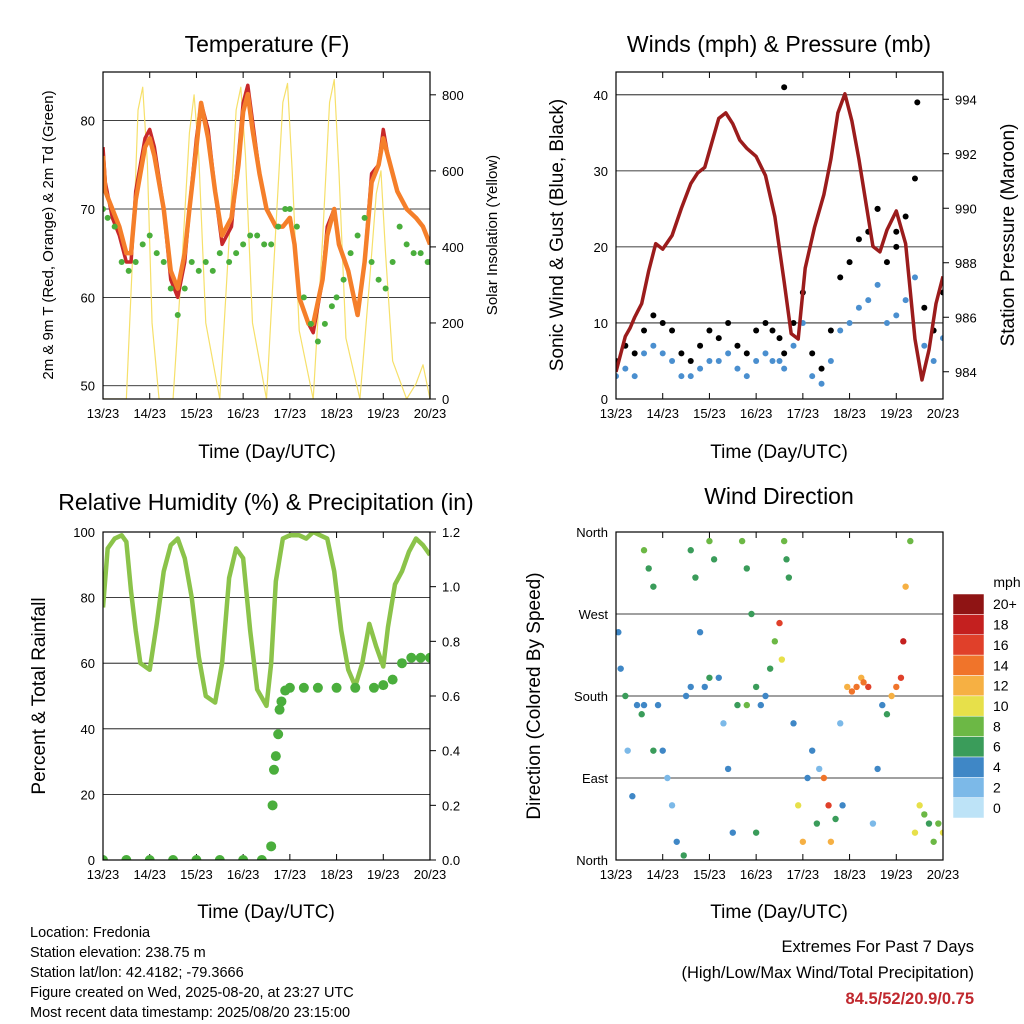 This screenshot has width=1024, height=1024. I want to click on x-tick-label: 15/23, so click(196, 413).